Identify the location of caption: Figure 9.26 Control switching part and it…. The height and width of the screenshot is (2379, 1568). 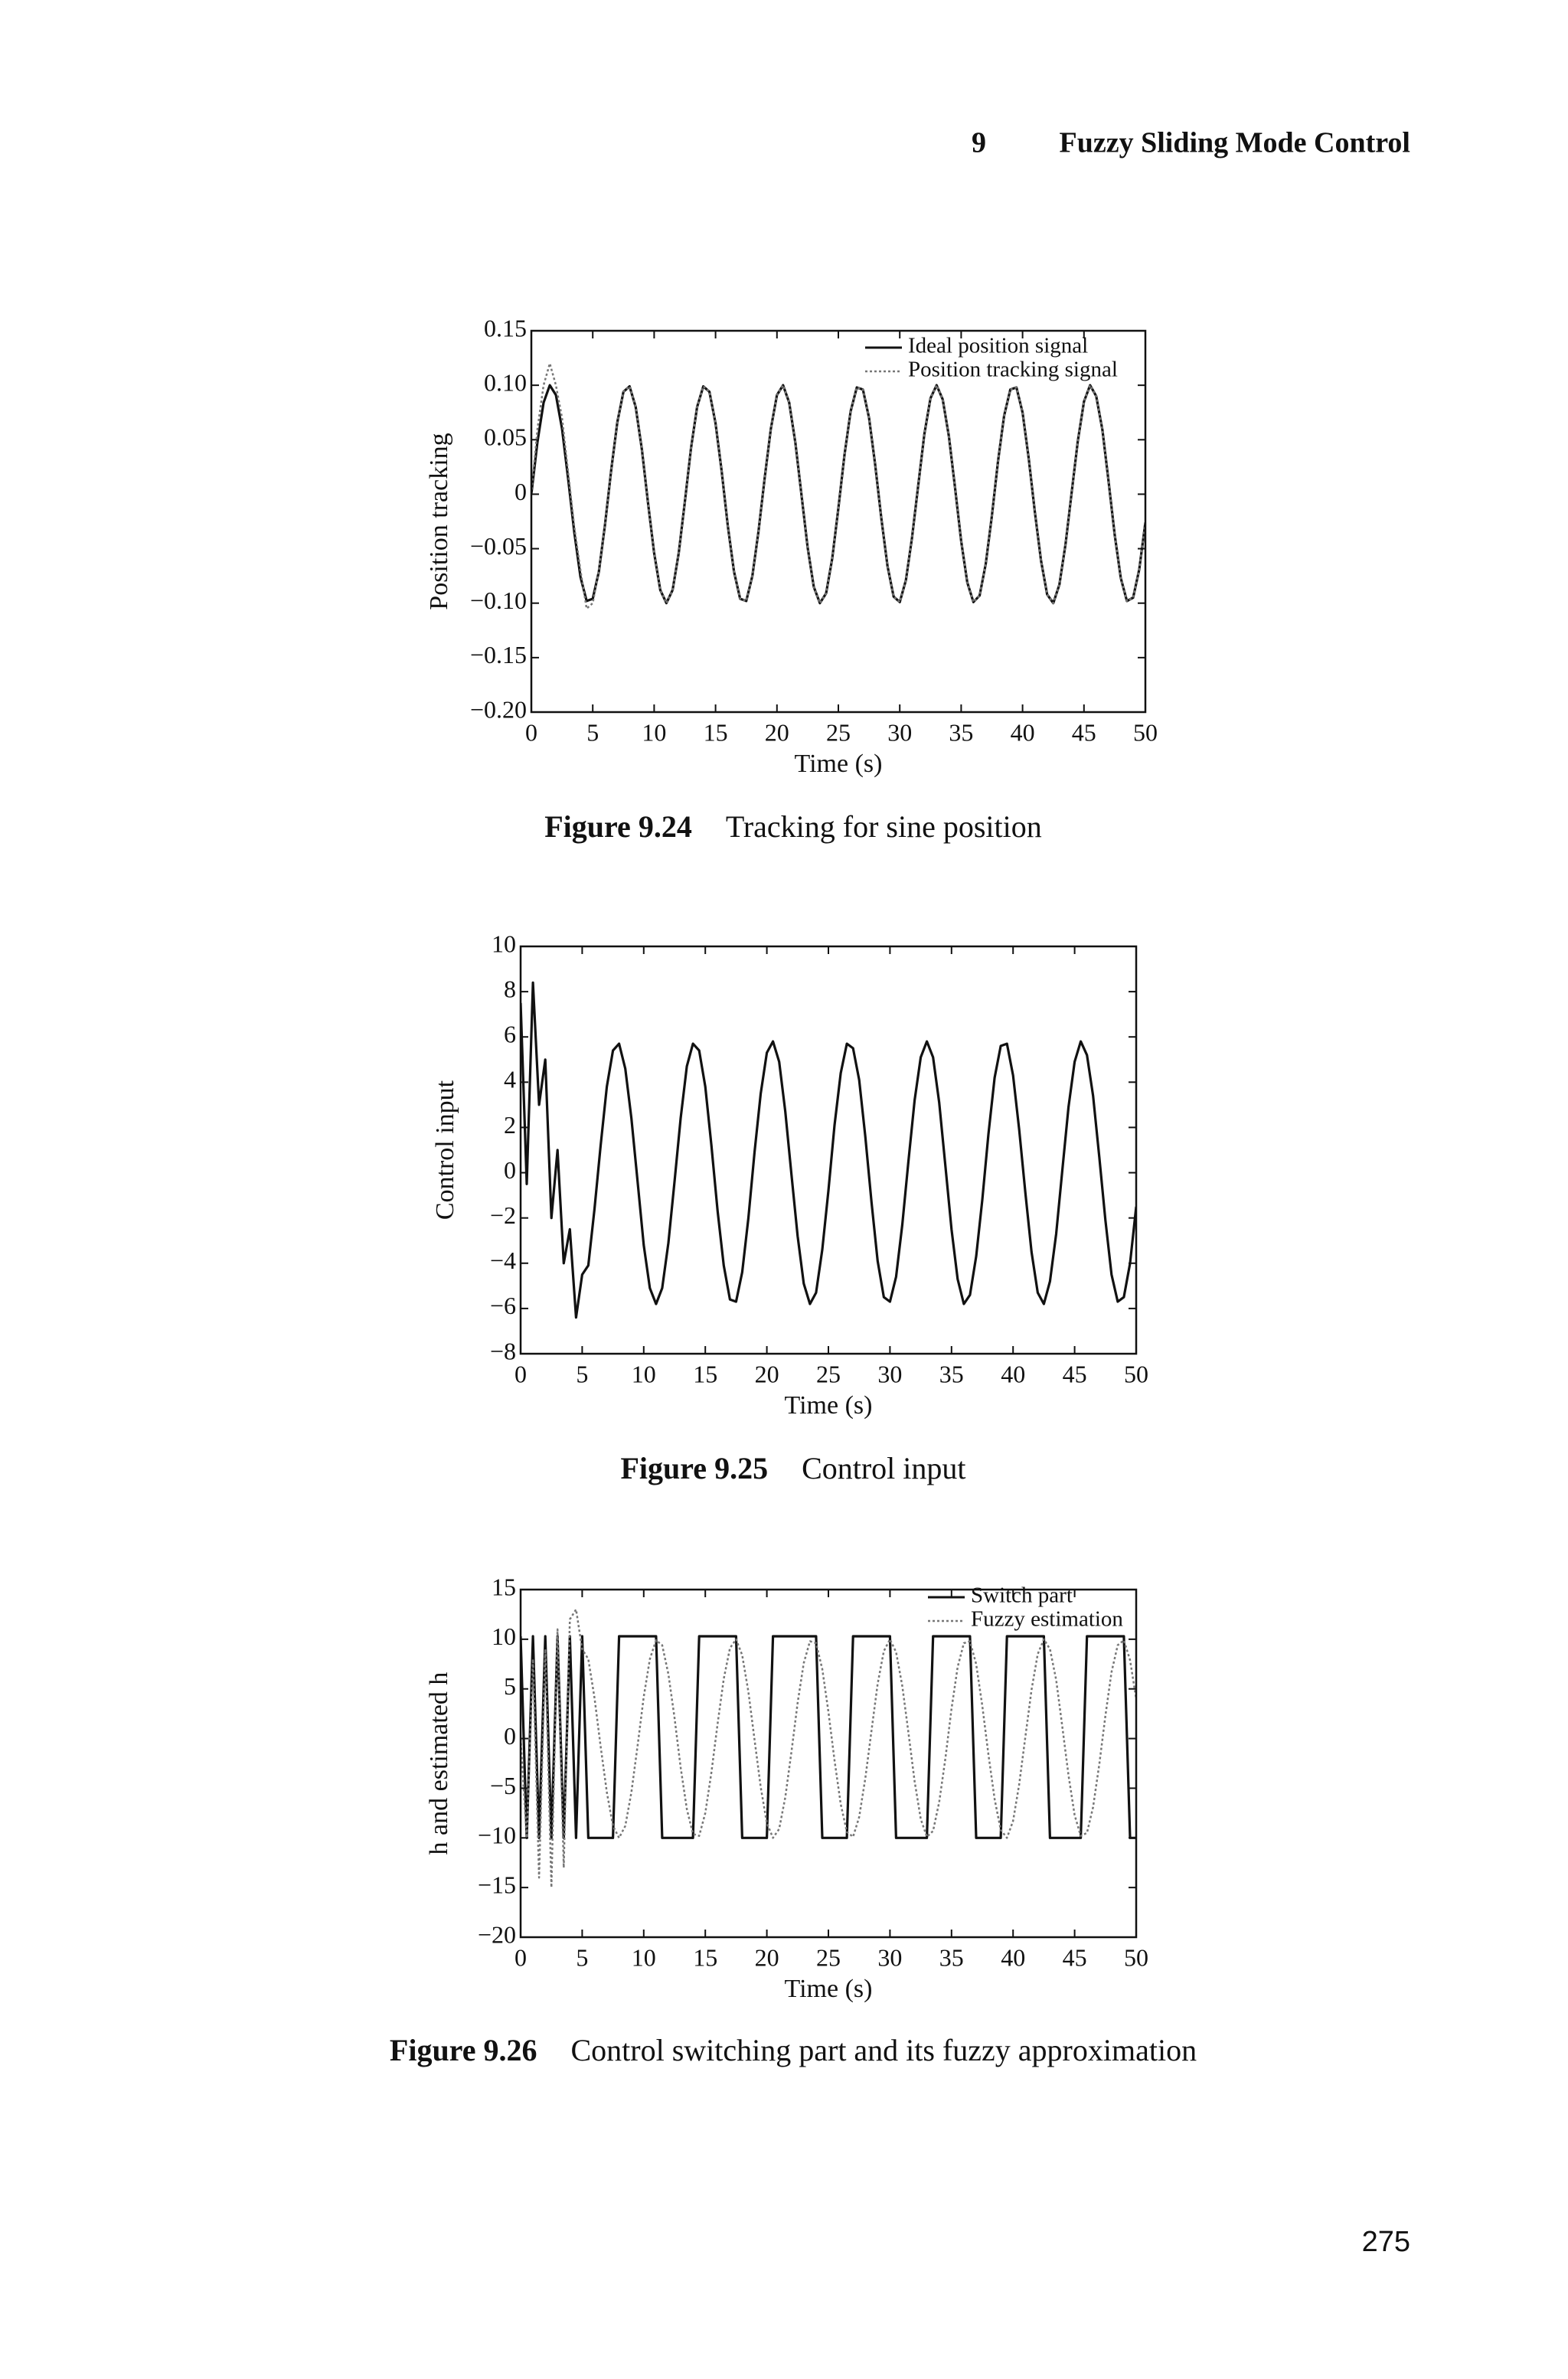
(793, 2050).